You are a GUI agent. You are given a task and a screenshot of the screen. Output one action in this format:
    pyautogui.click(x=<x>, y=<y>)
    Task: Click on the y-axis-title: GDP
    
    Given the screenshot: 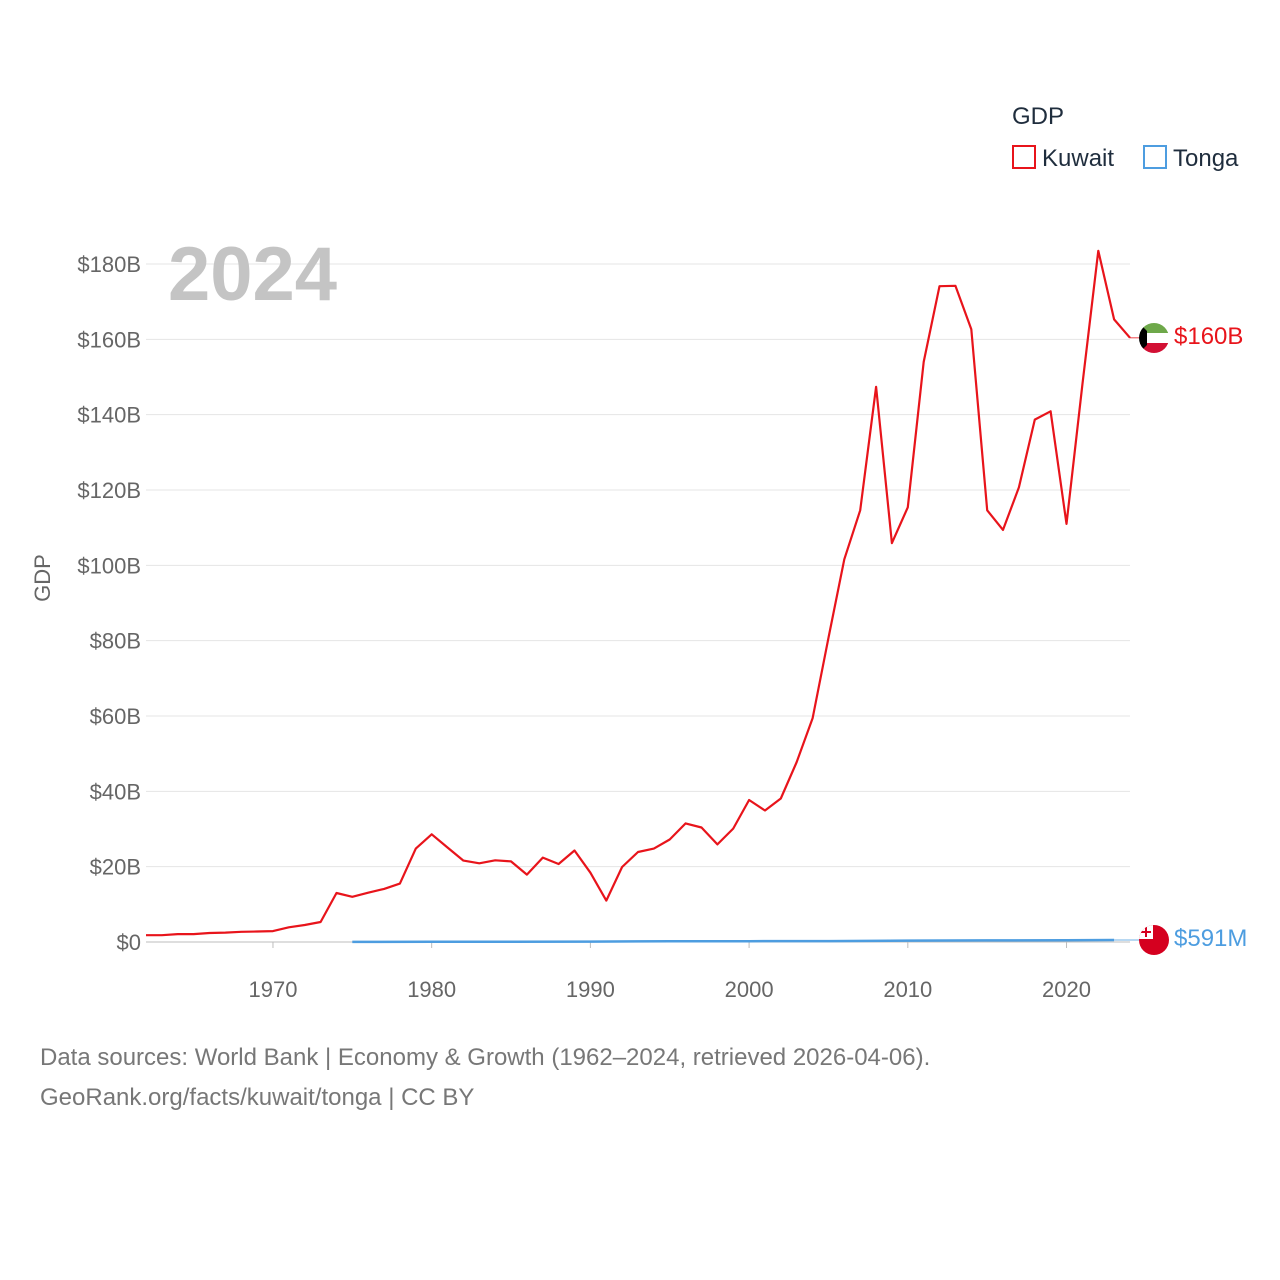 What is the action you would take?
    pyautogui.click(x=42, y=578)
    